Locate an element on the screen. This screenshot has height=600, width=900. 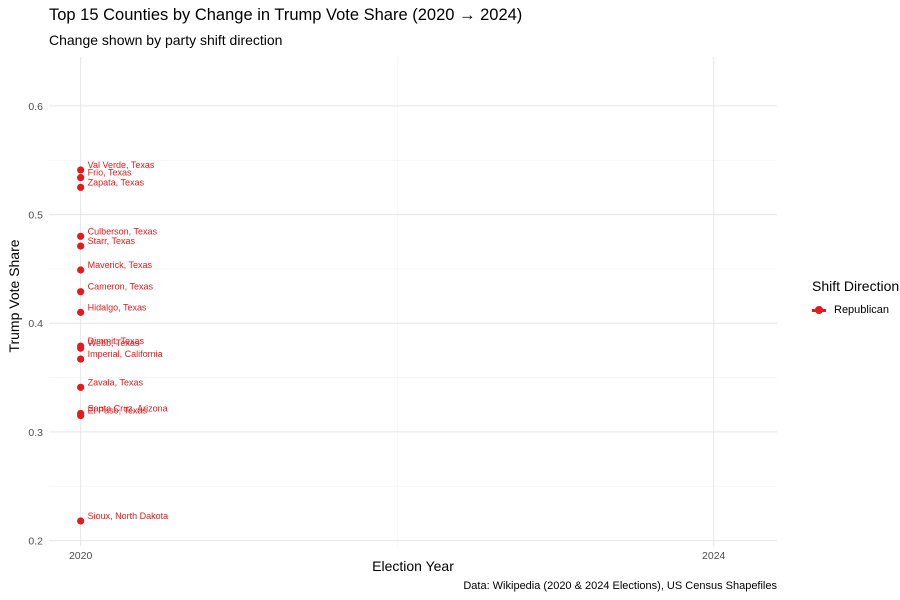
legend-item-republican: Republican is located at coordinates (855, 310).